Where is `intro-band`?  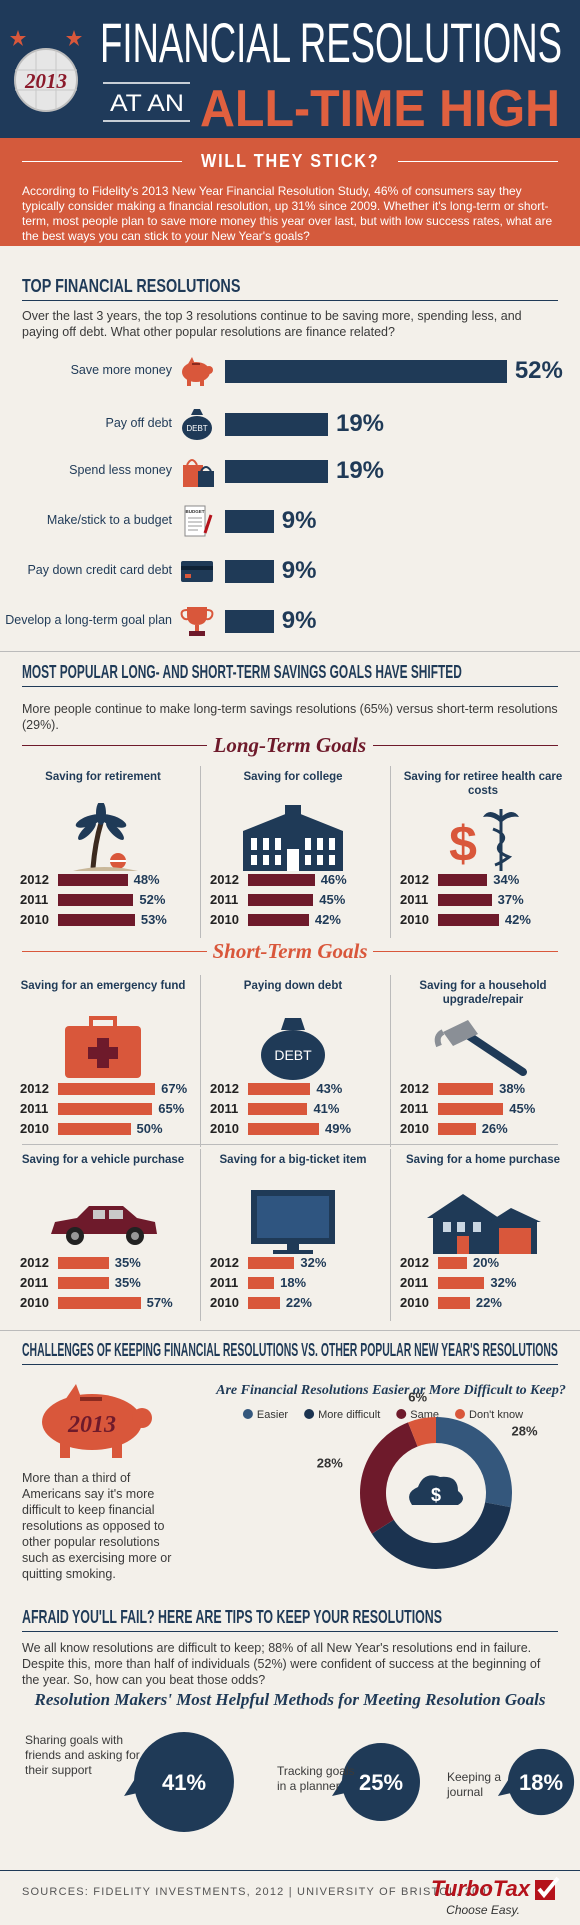
intro-band is located at coordinates (290, 192).